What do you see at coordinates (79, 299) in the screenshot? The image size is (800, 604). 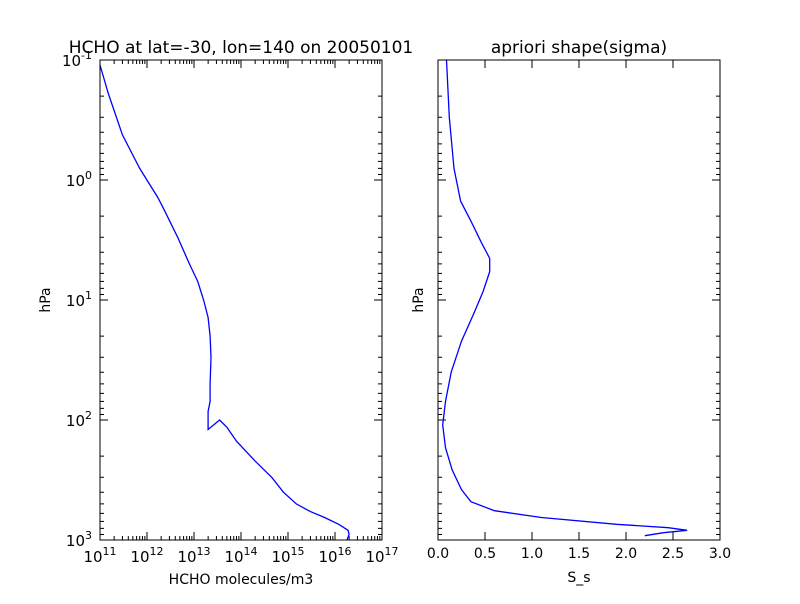 I see `y-tick-label: 10¹` at bounding box center [79, 299].